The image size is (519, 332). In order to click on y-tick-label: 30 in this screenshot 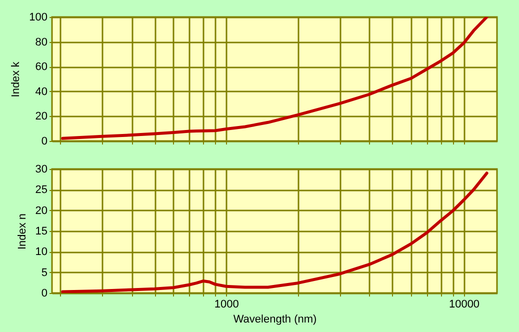, I will do `click(41, 170)`.